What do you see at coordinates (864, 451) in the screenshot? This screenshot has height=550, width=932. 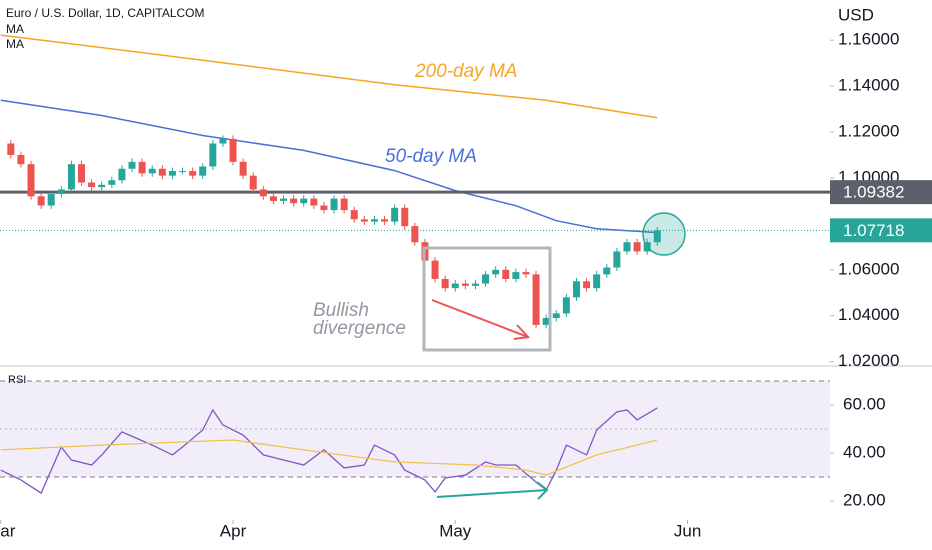 I see `y-tick-label: 40.00` at bounding box center [864, 451].